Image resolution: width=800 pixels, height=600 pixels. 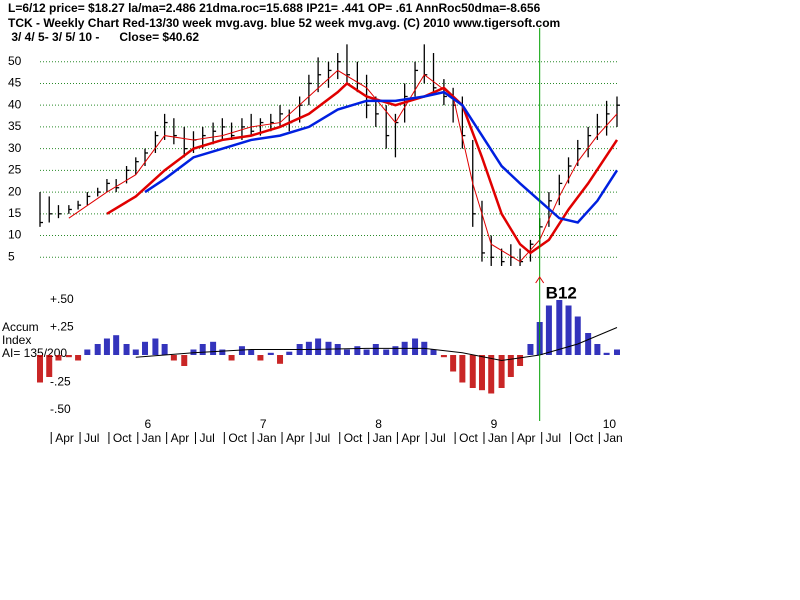 What do you see at coordinates (103, 37) in the screenshot?
I see `header-line: 3/ 4/ 5- 3/ 5/ 10 - Close= $40.62` at bounding box center [103, 37].